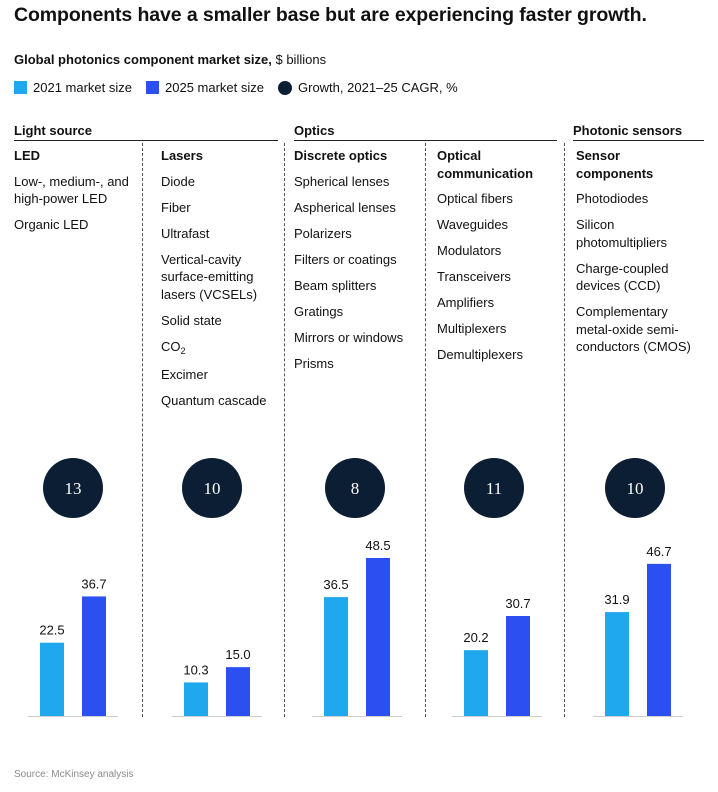 The image size is (718, 792). What do you see at coordinates (349, 337) in the screenshot?
I see `component-item: Mirrors or windows` at bounding box center [349, 337].